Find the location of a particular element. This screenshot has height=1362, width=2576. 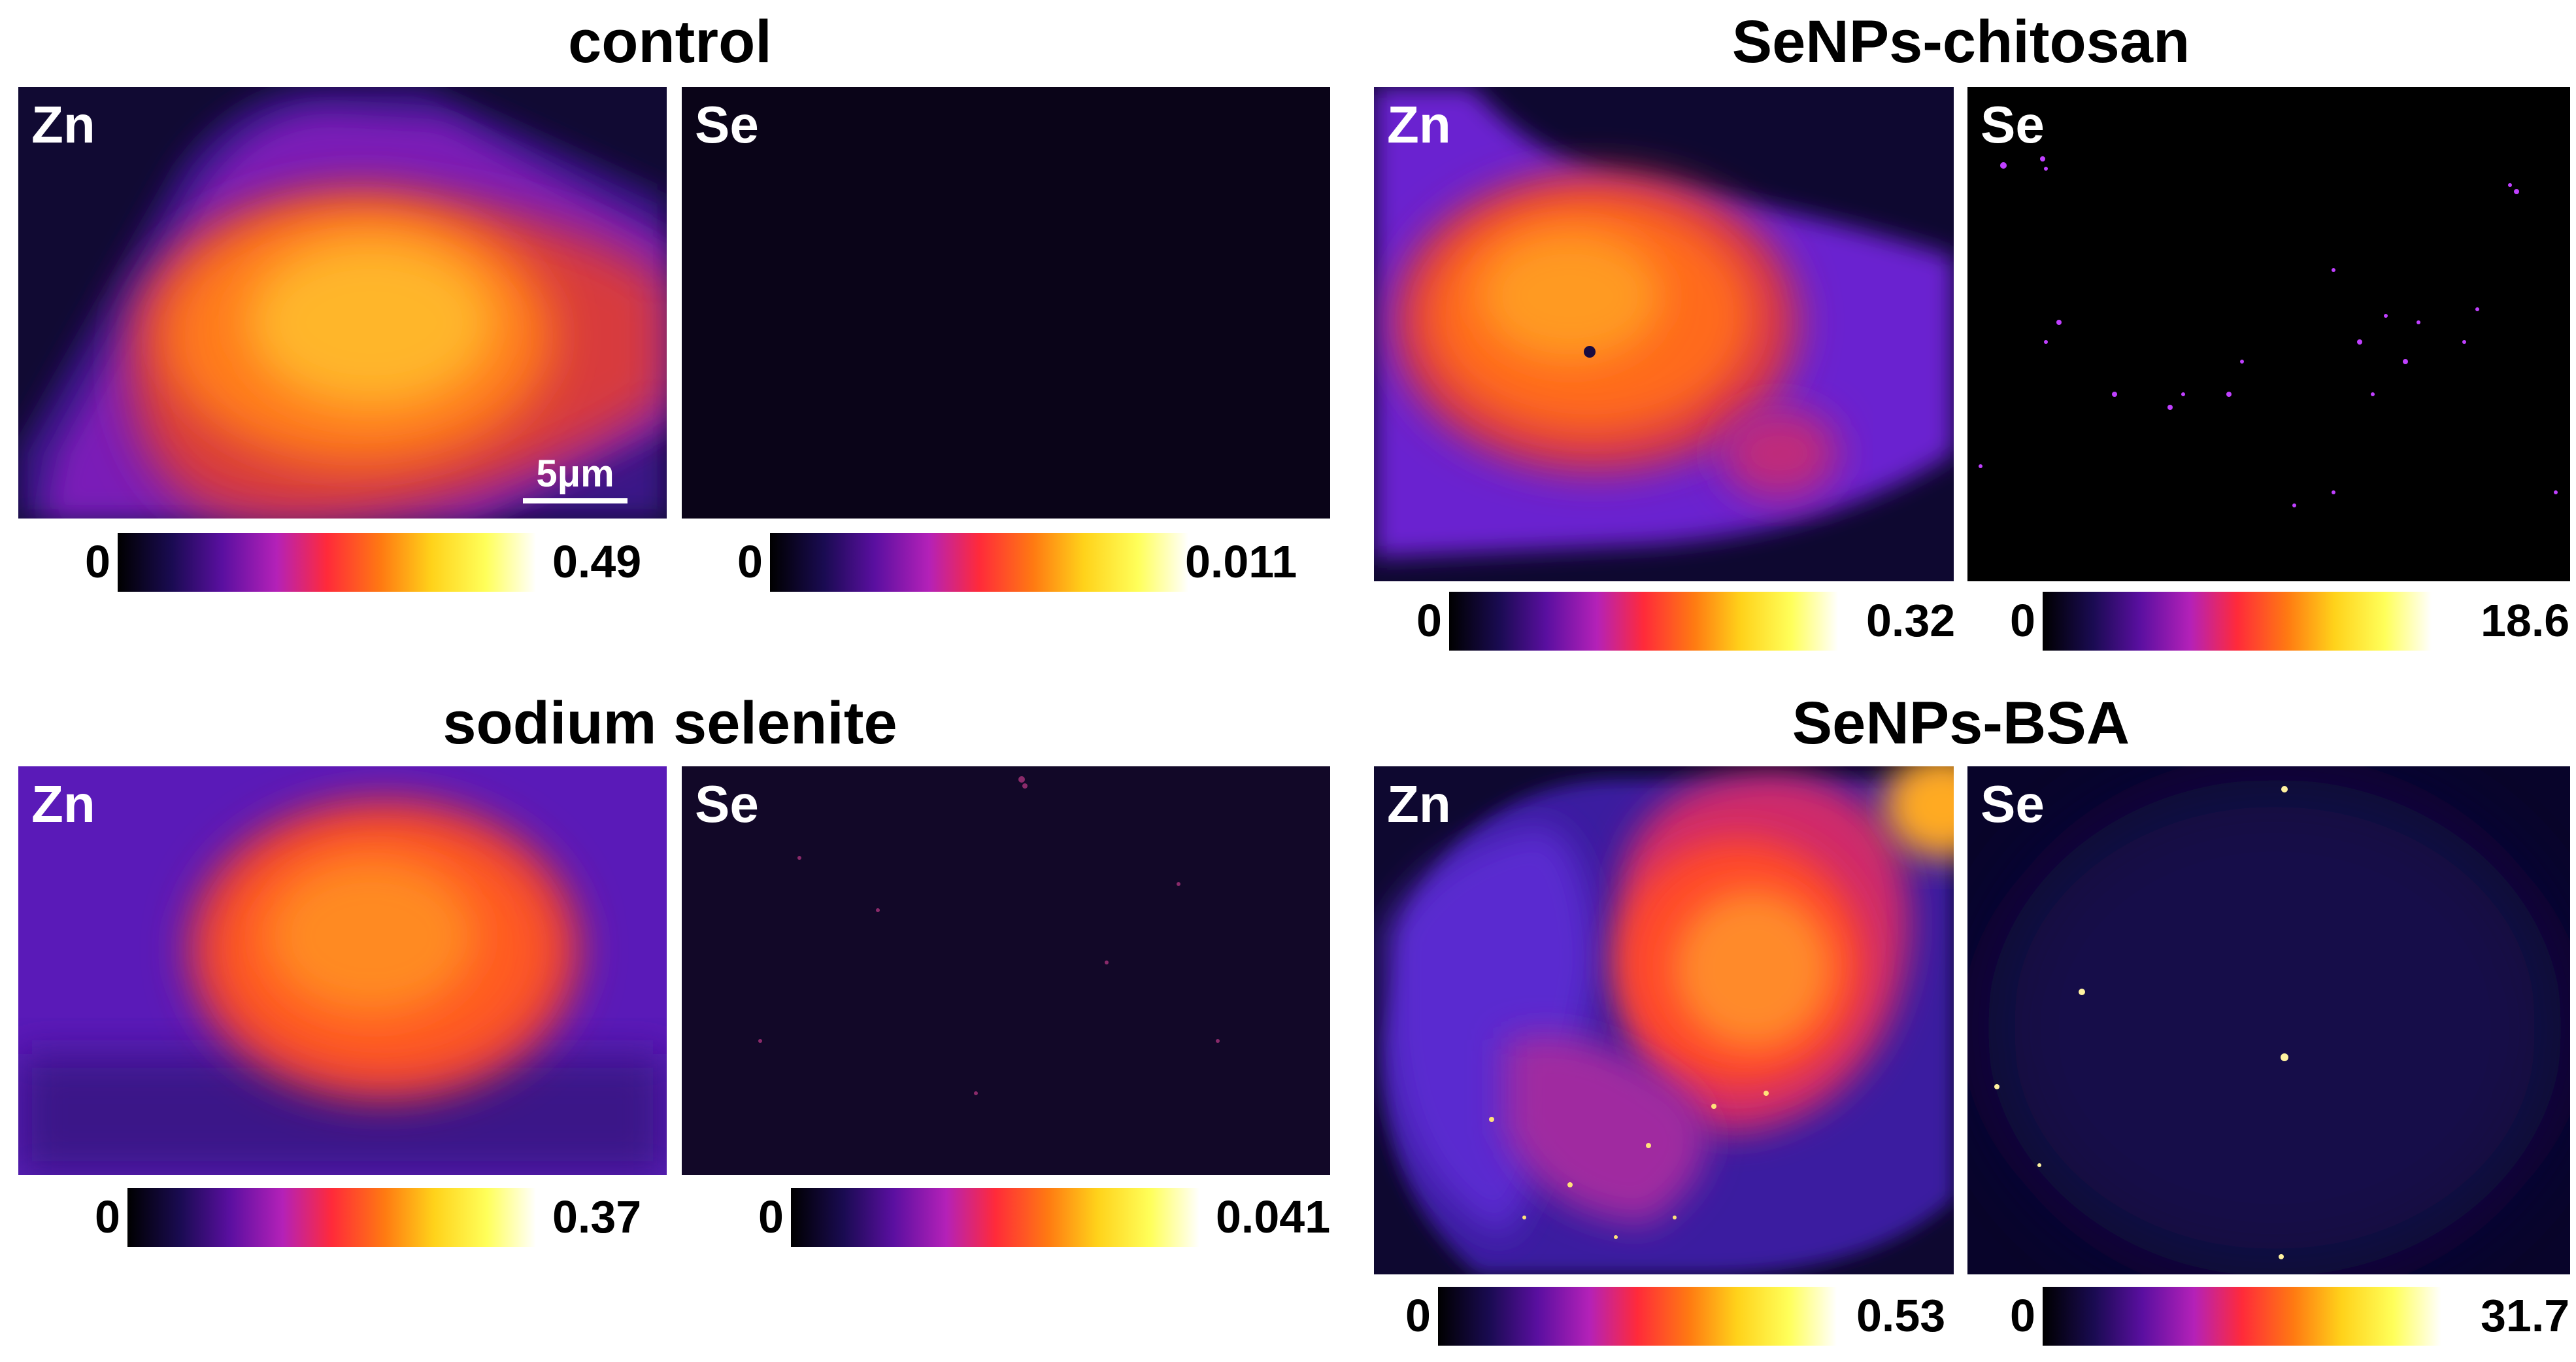

se-map-bsa: Se is located at coordinates (2268, 1020).